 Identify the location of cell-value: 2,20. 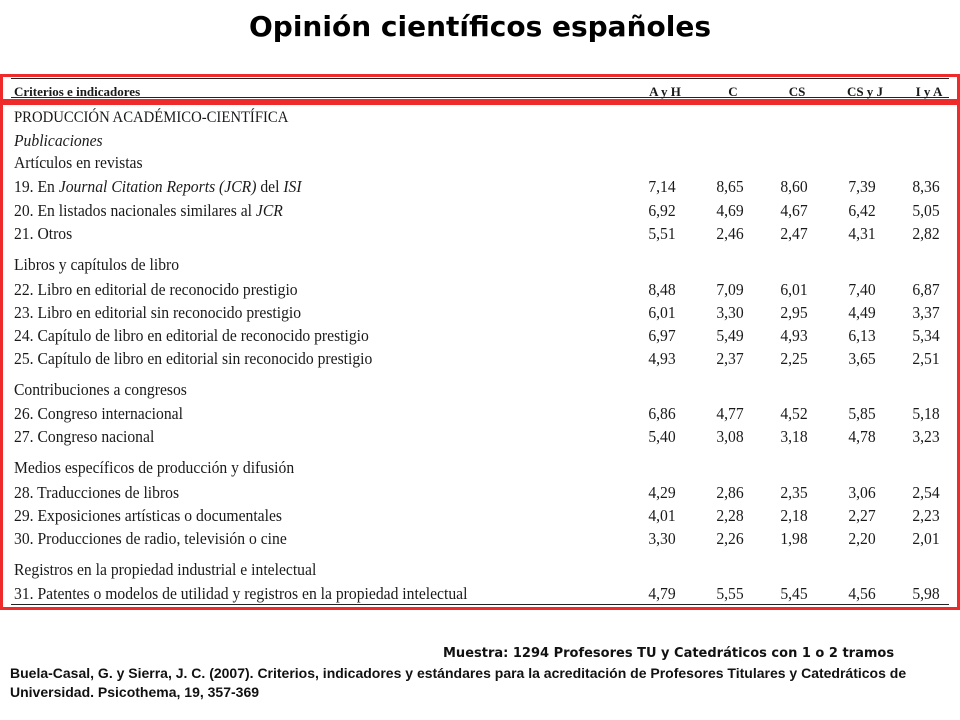
(862, 538).